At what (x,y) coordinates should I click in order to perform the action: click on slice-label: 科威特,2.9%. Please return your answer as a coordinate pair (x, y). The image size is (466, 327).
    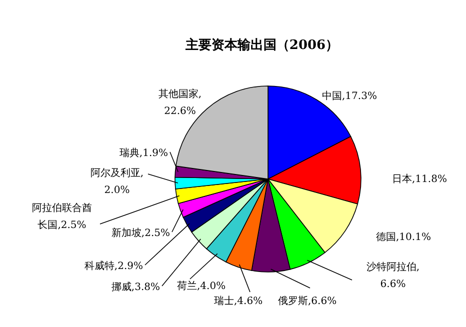
    Looking at the image, I should click on (113, 266).